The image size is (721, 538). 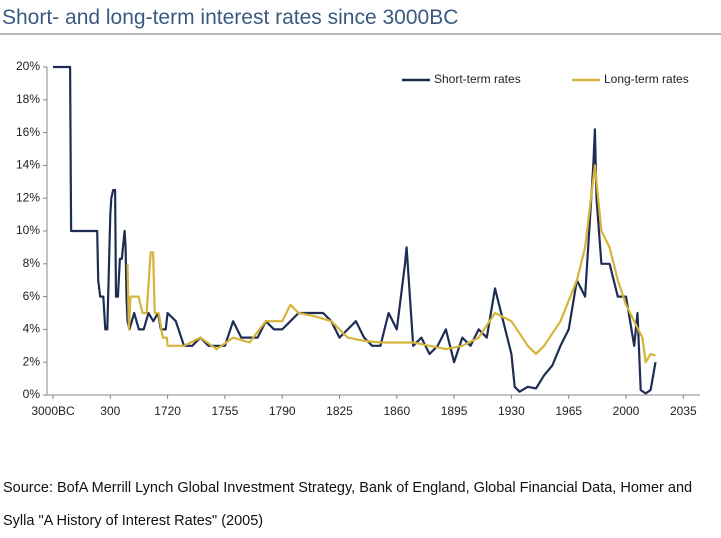 What do you see at coordinates (32, 361) in the screenshot?
I see `y-tick-label: 2%` at bounding box center [32, 361].